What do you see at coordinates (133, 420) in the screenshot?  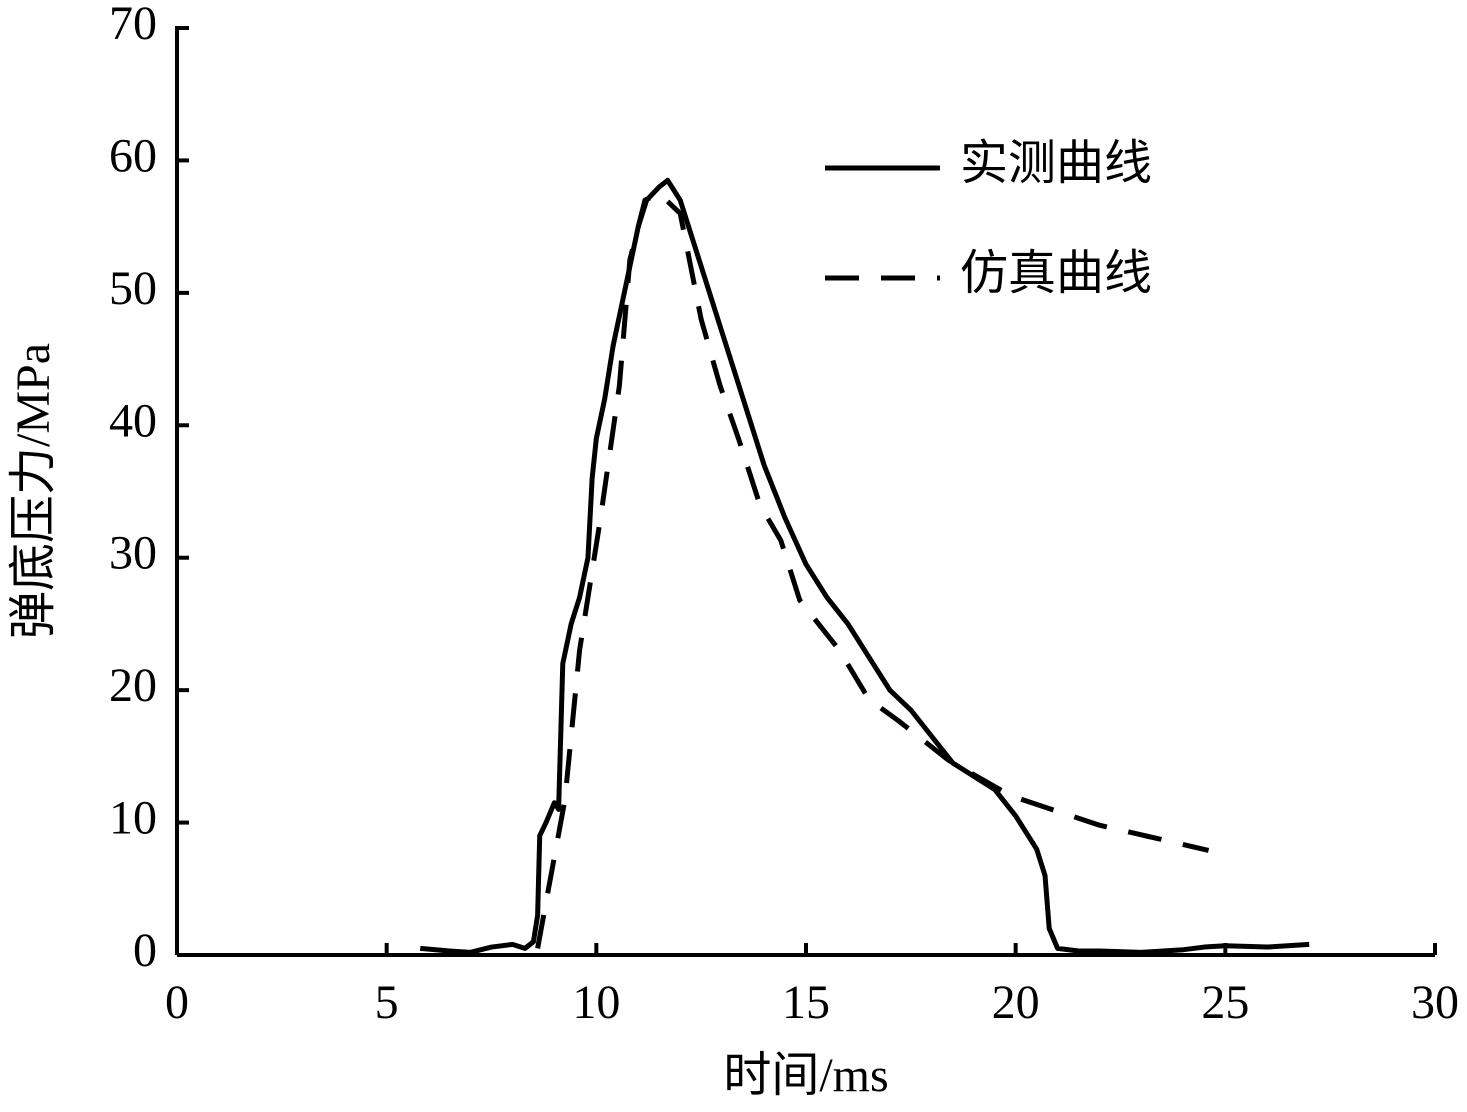 I see `y-tick-label: 40` at bounding box center [133, 420].